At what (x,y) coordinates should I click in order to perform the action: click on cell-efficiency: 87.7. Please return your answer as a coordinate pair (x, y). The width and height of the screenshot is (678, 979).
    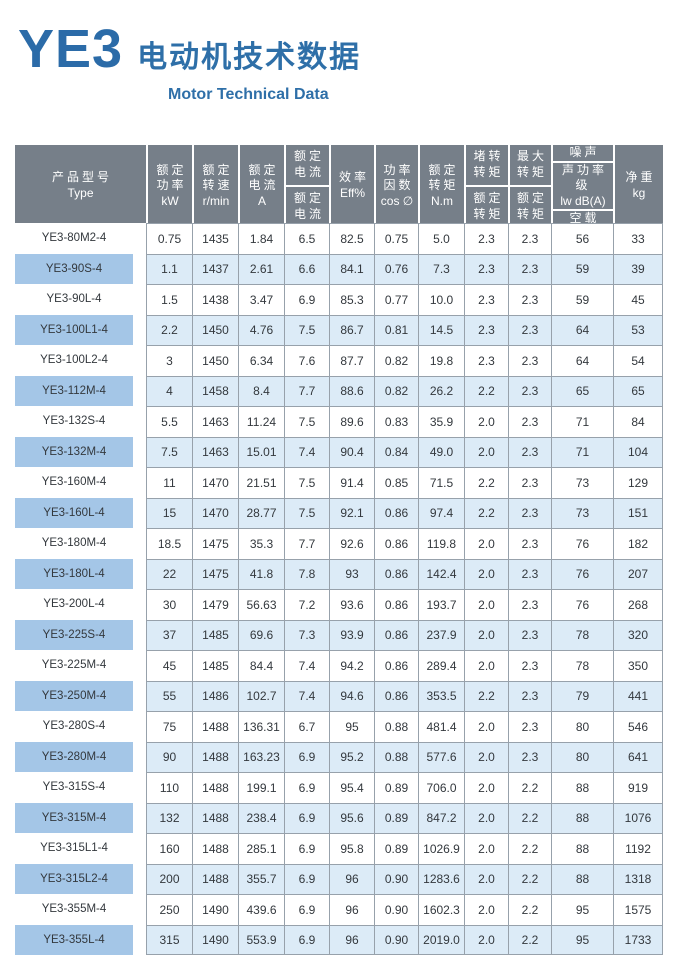
    Looking at the image, I should click on (351, 360).